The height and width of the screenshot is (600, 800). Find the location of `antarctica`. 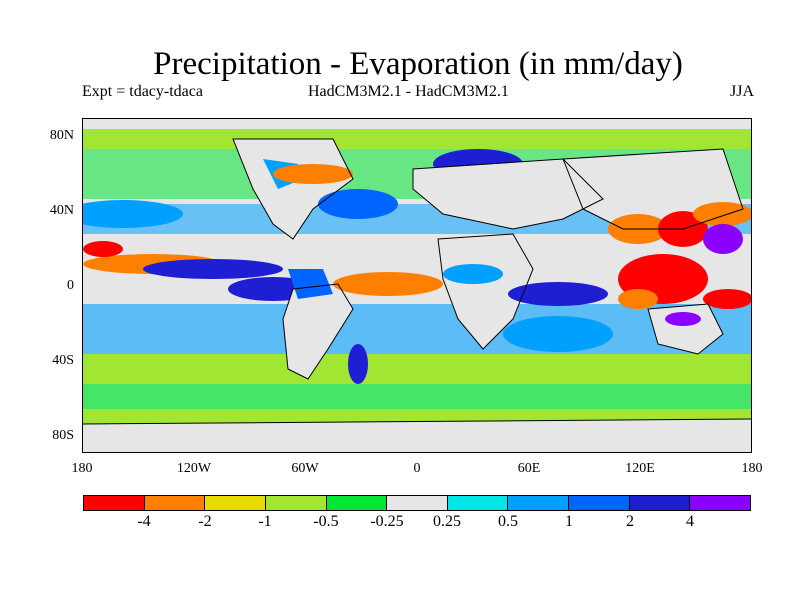

antarctica is located at coordinates (417, 435).